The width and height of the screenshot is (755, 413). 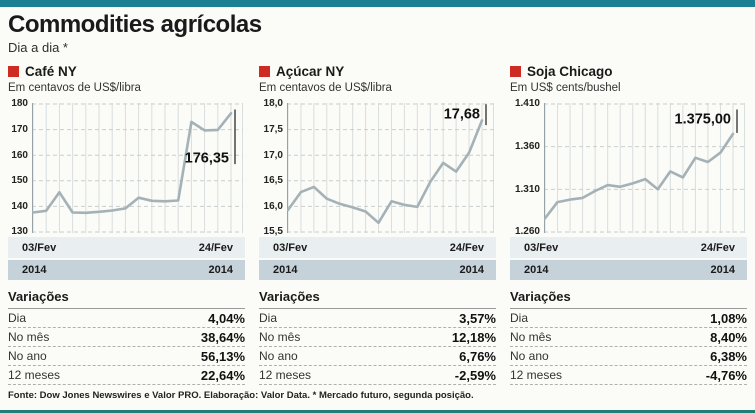 What do you see at coordinates (728, 318) in the screenshot?
I see `variation-value: 1,08%` at bounding box center [728, 318].